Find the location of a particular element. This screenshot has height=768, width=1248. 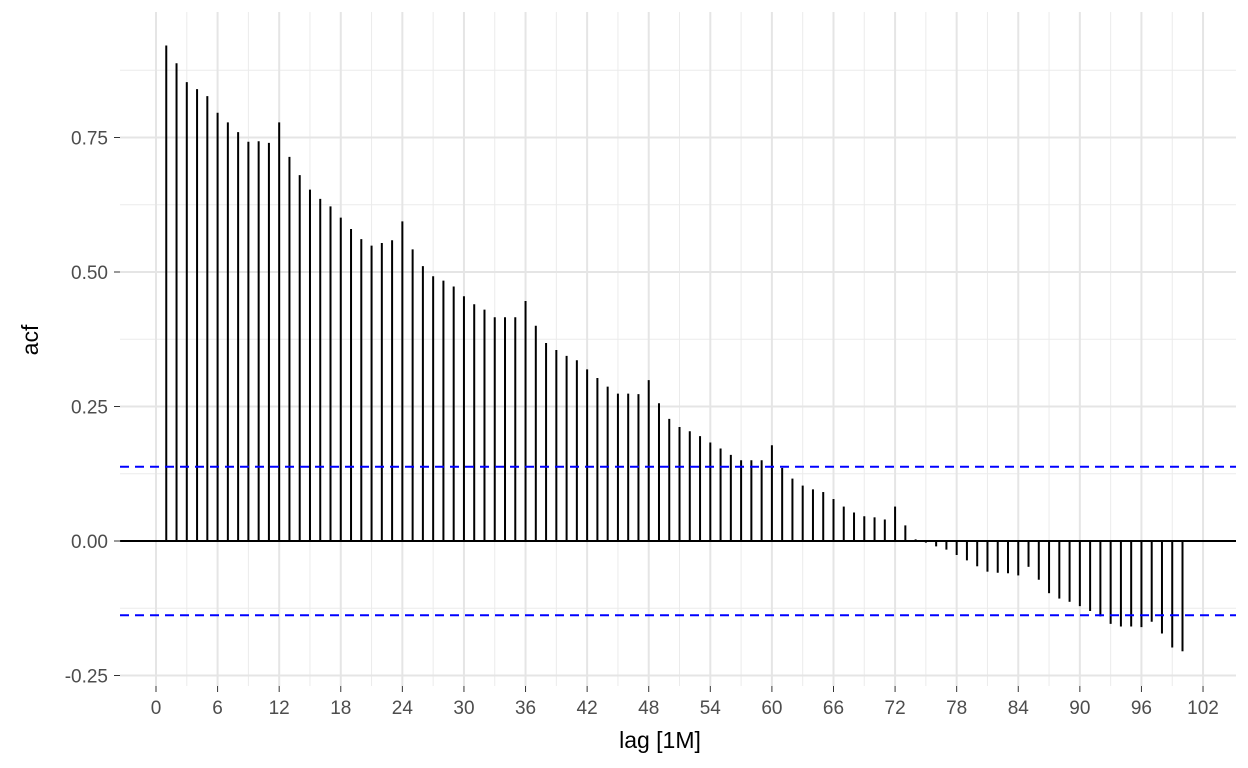

x-tick-label: 90 is located at coordinates (1079, 708).